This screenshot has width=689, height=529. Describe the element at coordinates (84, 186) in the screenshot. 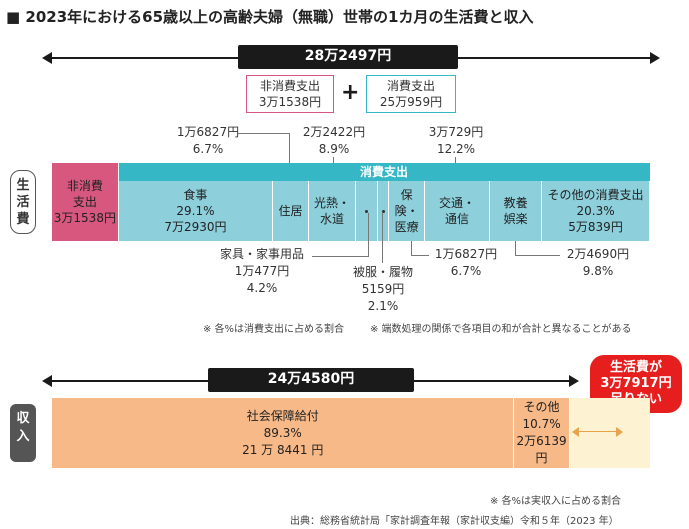

I see `segment-non-consumption-line1: 非消費` at that location.